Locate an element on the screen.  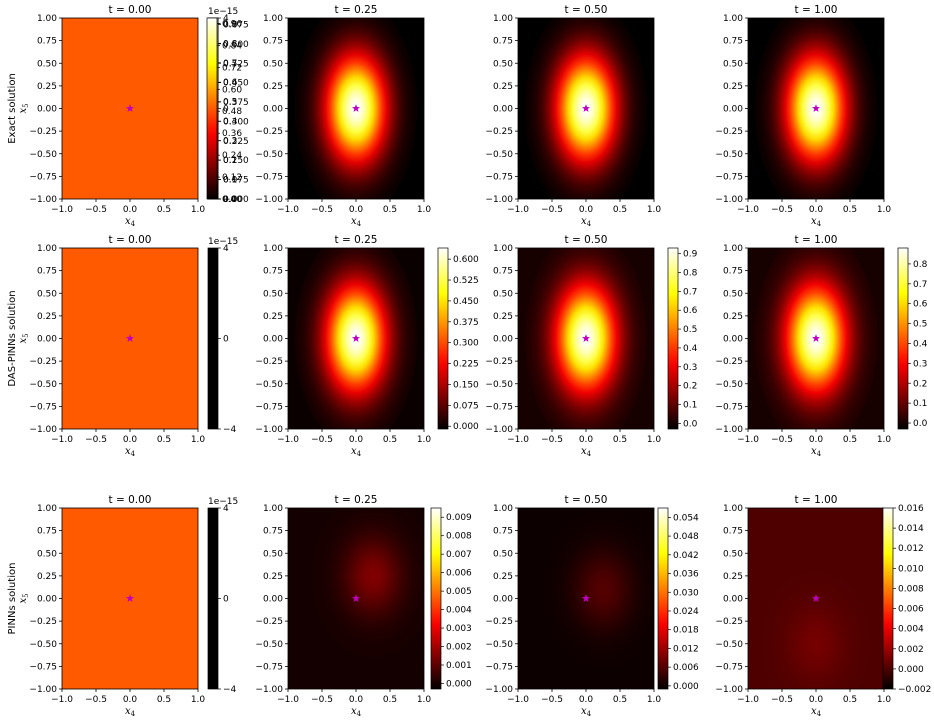
colorbar-tick-label: 0.009 is located at coordinates (459, 518).